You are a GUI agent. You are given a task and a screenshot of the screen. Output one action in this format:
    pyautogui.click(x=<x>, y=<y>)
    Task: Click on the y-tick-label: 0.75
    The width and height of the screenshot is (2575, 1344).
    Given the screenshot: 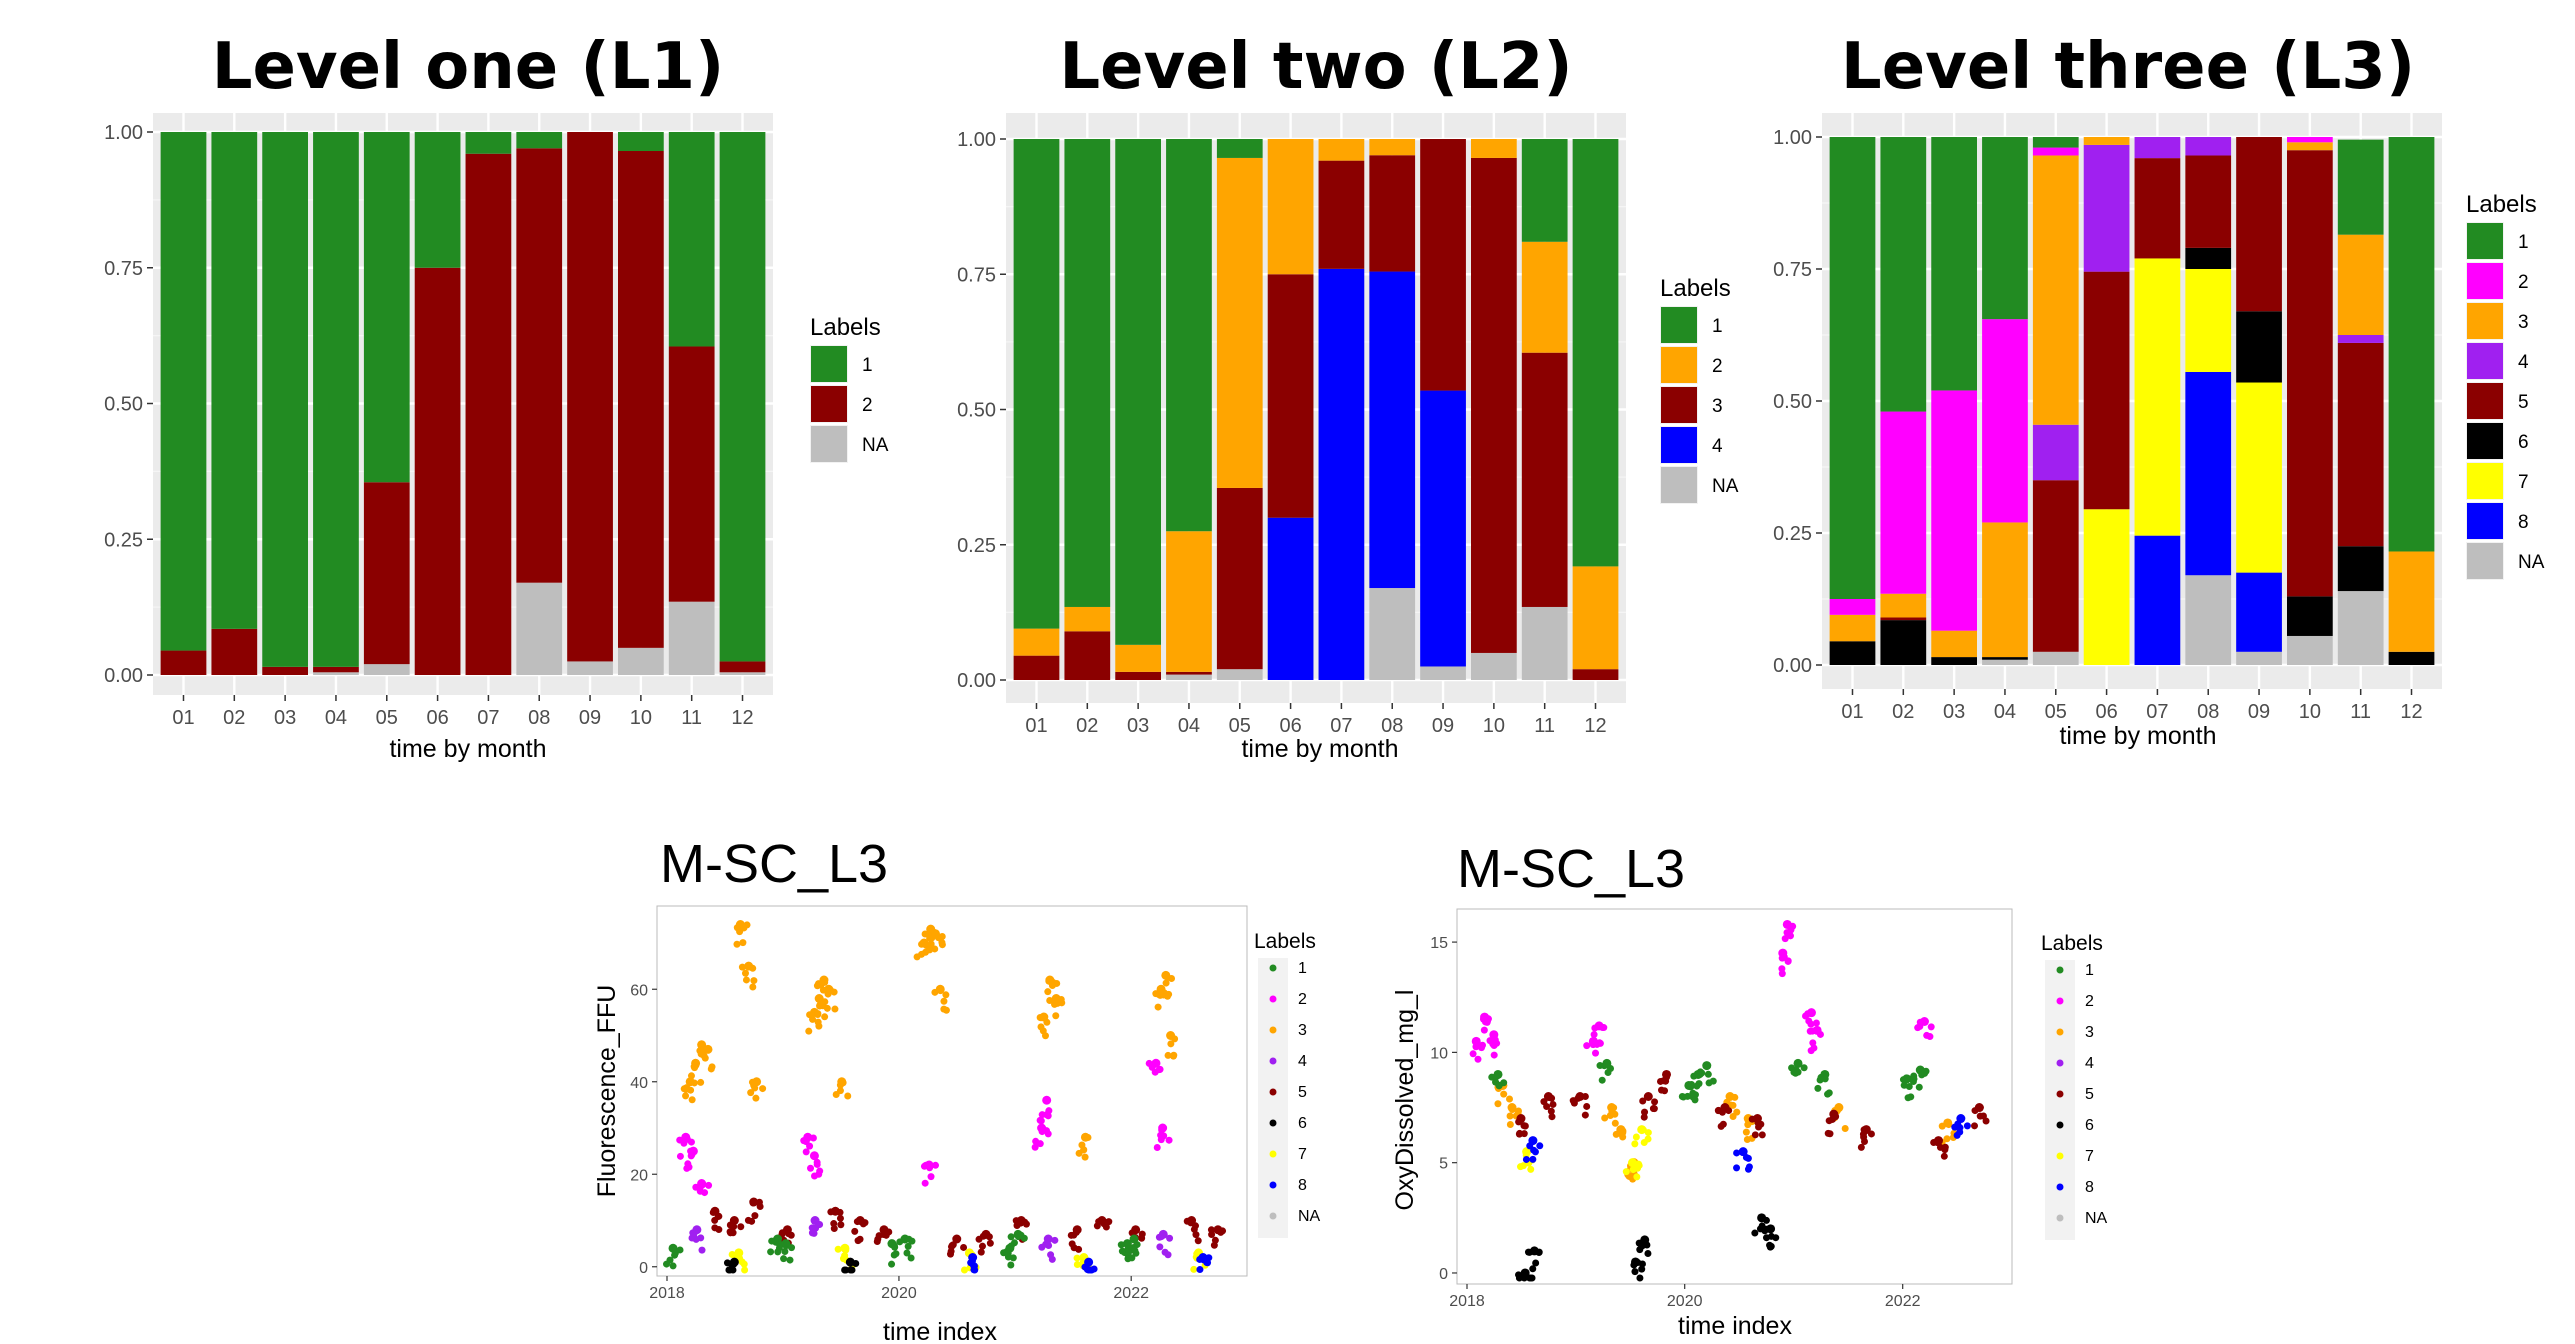 What is the action you would take?
    pyautogui.click(x=976, y=275)
    